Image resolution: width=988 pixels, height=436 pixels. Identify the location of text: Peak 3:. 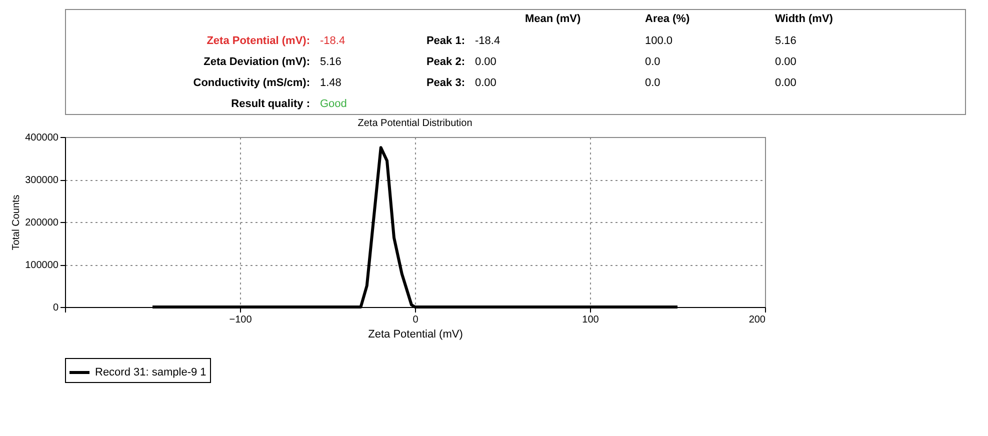
(445, 83).